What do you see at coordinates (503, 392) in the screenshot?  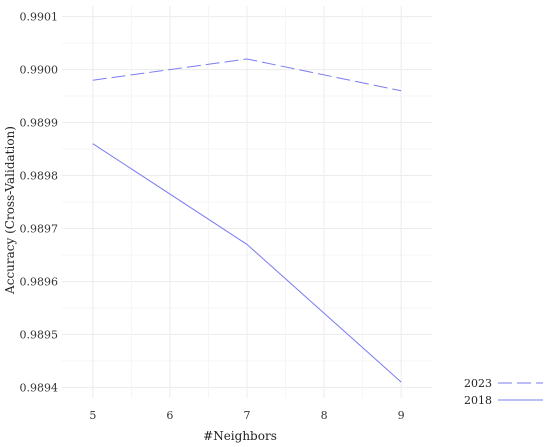 I see `legend: 2023 2018` at bounding box center [503, 392].